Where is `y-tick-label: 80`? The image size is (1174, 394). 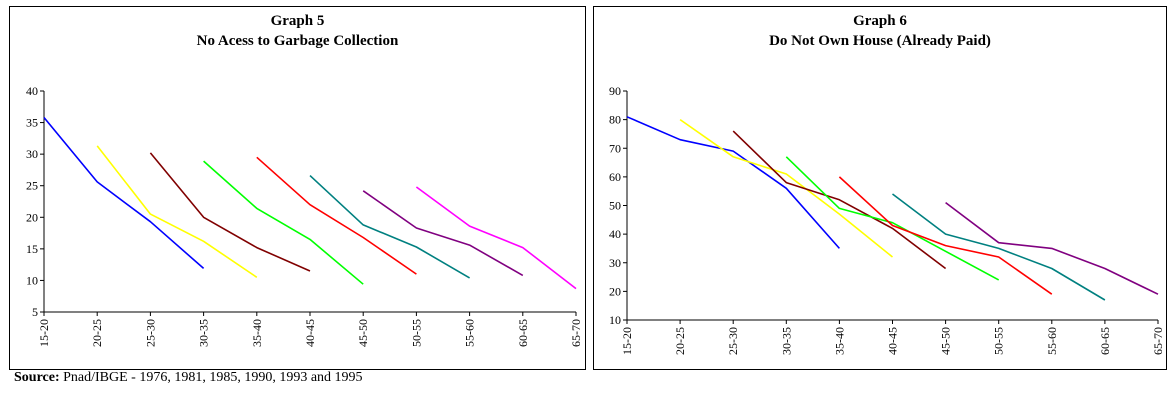
y-tick-label: 80 is located at coordinates (615, 120).